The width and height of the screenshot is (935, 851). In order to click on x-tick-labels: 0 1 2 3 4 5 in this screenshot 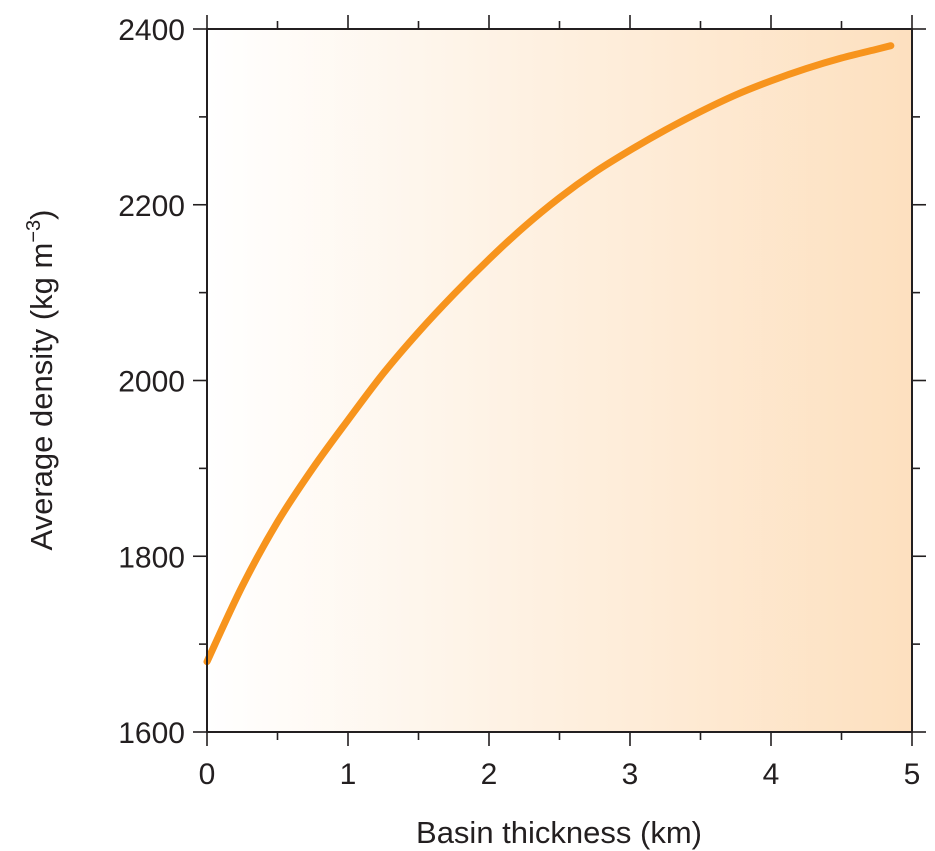, I will do `click(560, 774)`.